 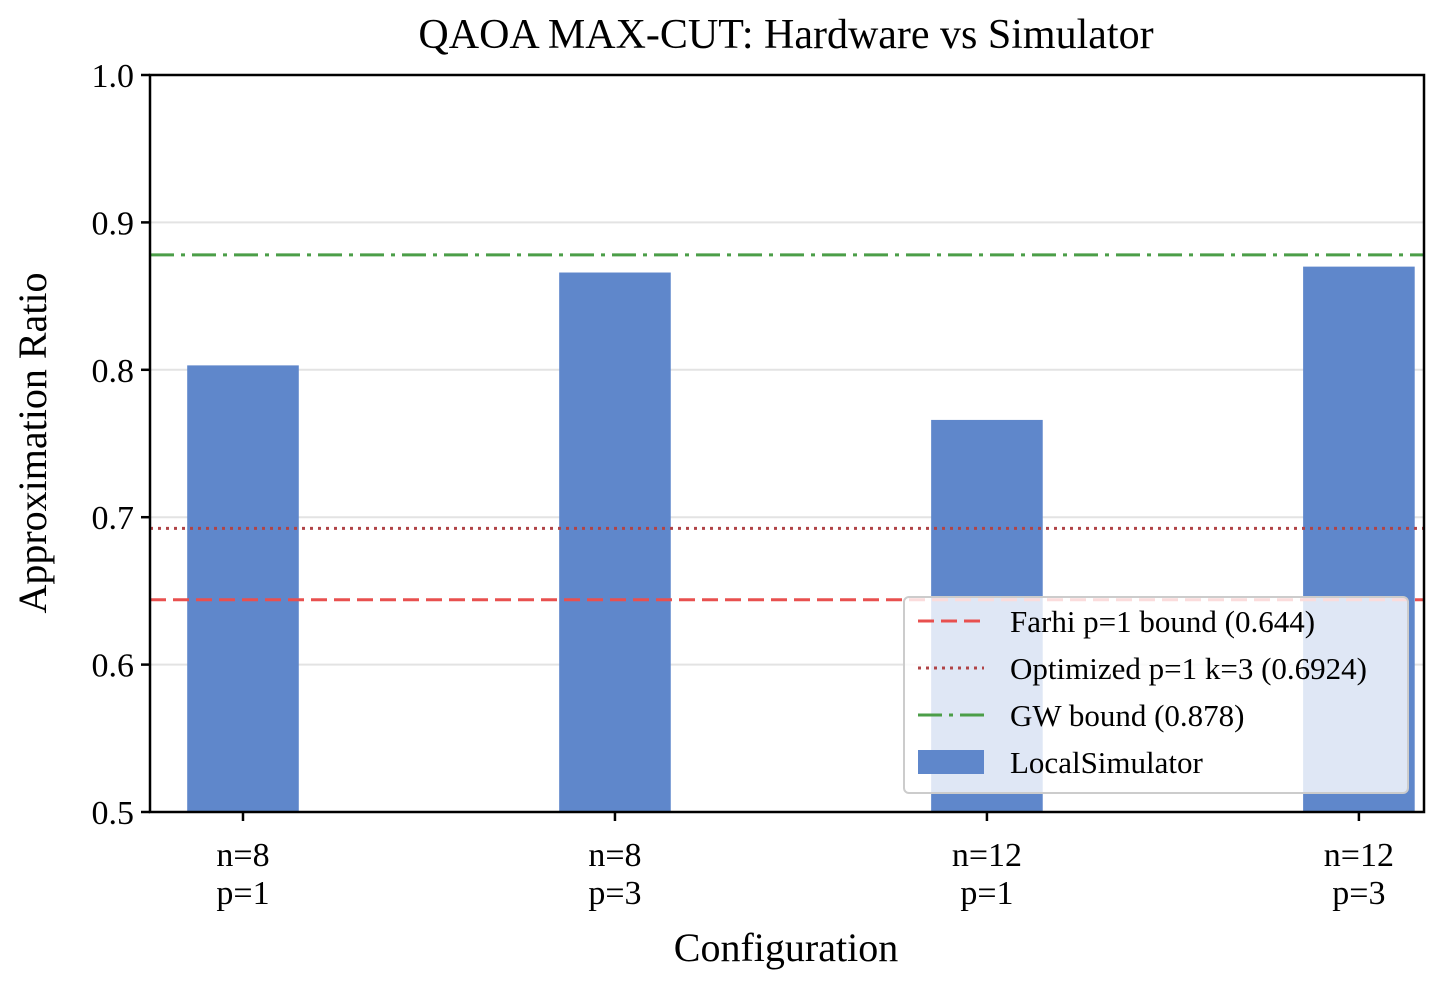 What do you see at coordinates (785, 35) in the screenshot?
I see `chart-title: QAOA MAX-CUT: Hardware vs Simulator` at bounding box center [785, 35].